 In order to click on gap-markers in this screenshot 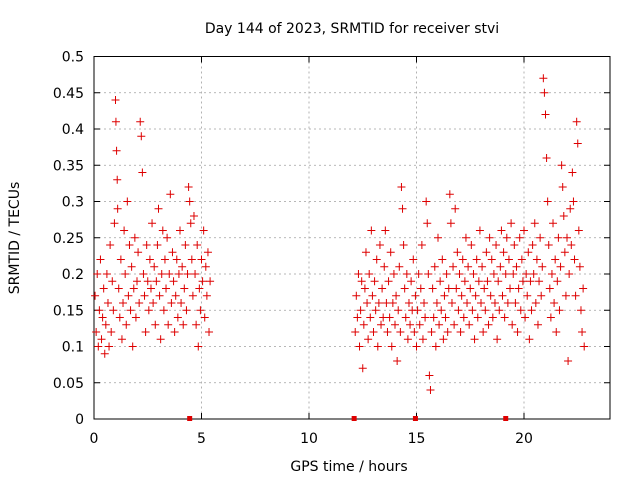, I will do `click(348, 418)`.